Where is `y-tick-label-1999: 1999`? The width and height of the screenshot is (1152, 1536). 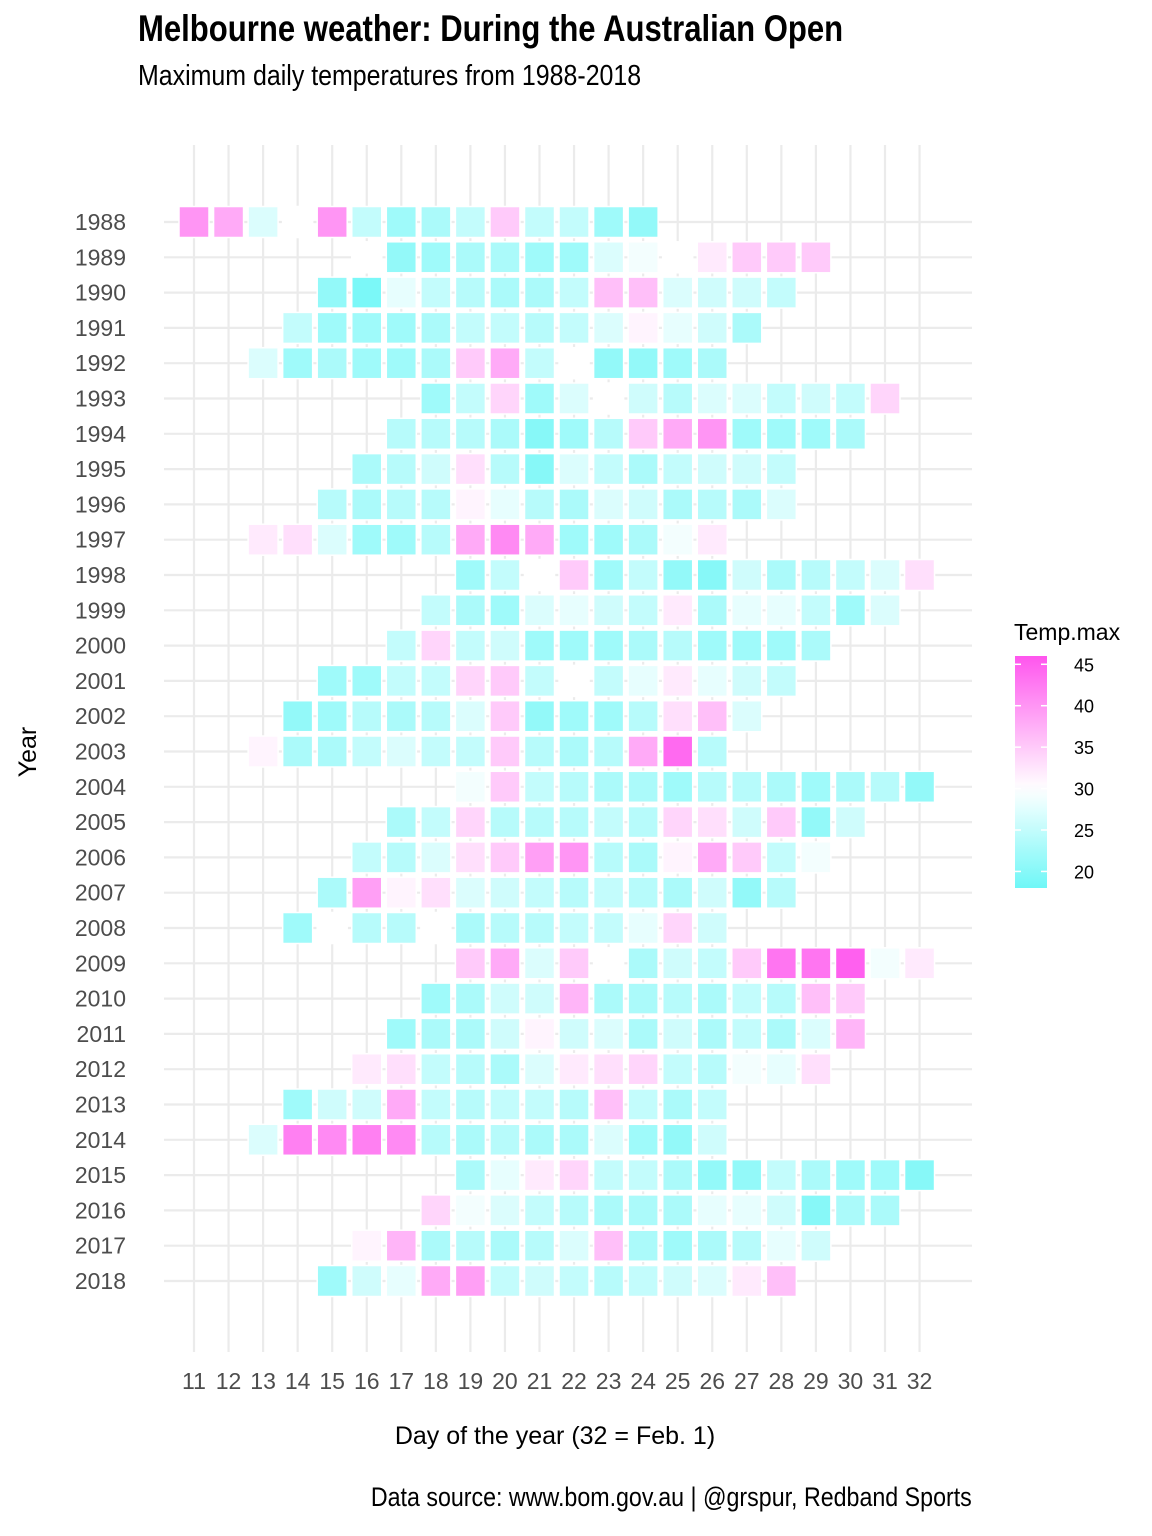 y-tick-label-1999: 1999 is located at coordinates (100, 610).